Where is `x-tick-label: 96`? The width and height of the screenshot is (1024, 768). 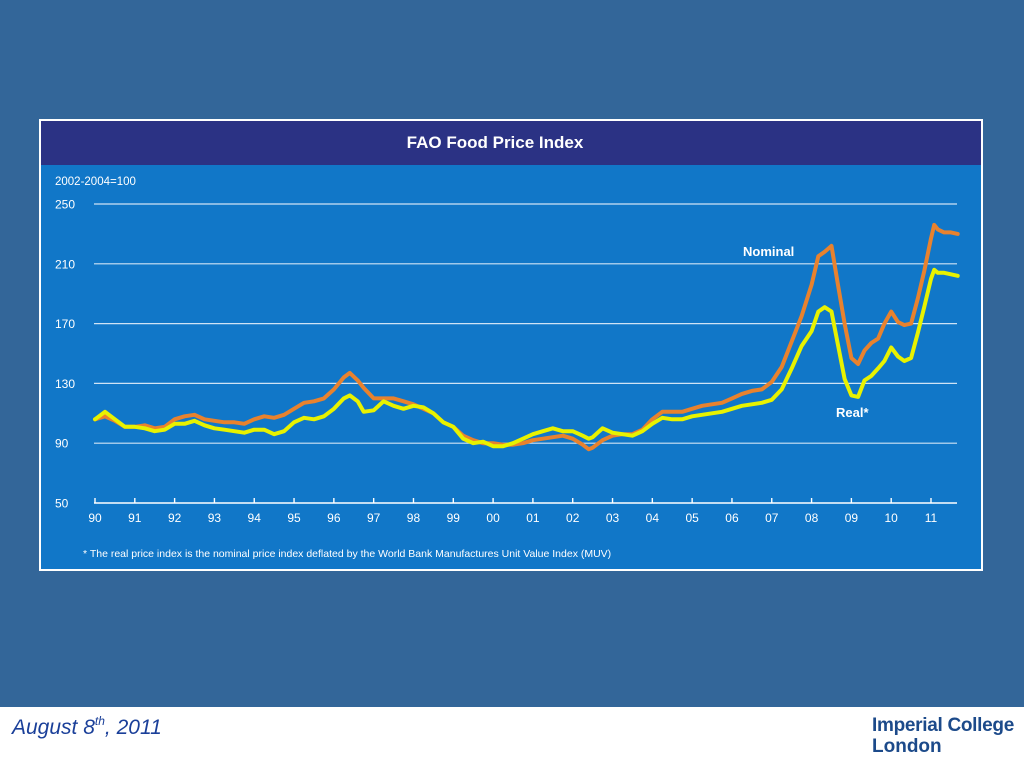 x-tick-label: 96 is located at coordinates (334, 518).